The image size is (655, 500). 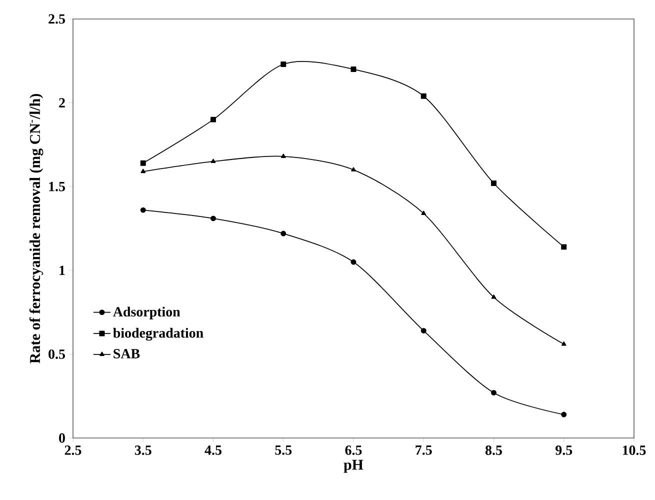 What do you see at coordinates (494, 450) in the screenshot?
I see `x-tick-label: 8.5` at bounding box center [494, 450].